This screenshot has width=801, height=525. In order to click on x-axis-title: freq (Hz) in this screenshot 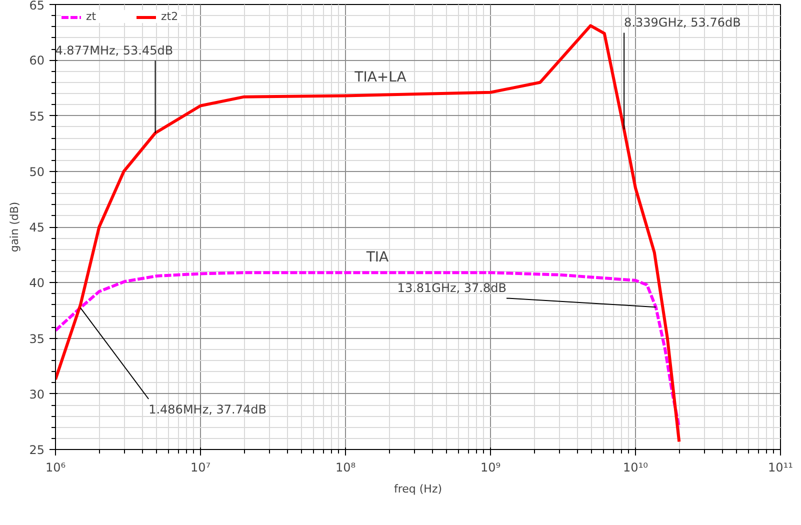, I will do `click(418, 489)`.